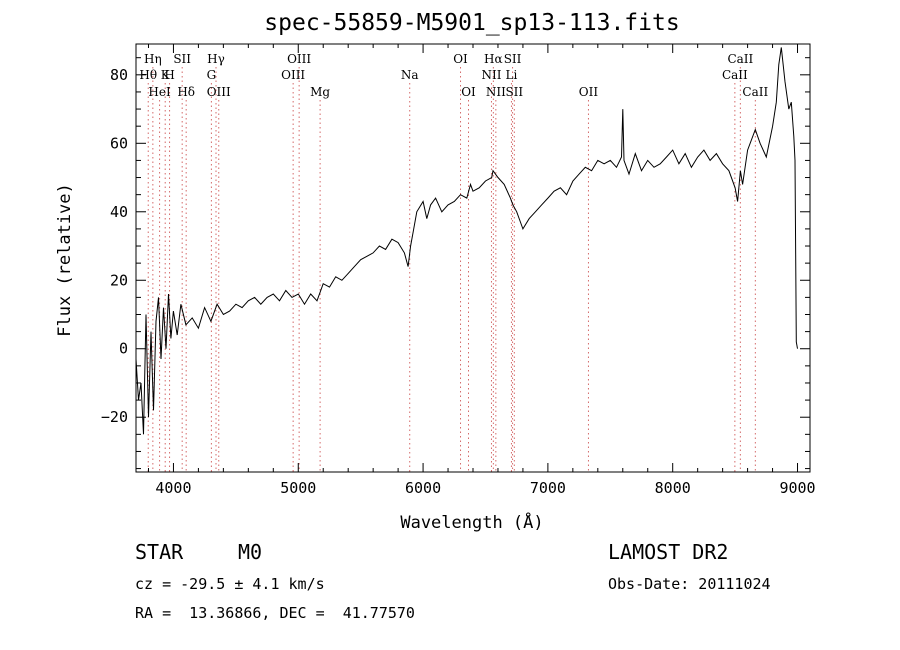 Image resolution: width=900 pixels, height=650 pixels. What do you see at coordinates (250, 552) in the screenshot?
I see `object-subclass: M0` at bounding box center [250, 552].